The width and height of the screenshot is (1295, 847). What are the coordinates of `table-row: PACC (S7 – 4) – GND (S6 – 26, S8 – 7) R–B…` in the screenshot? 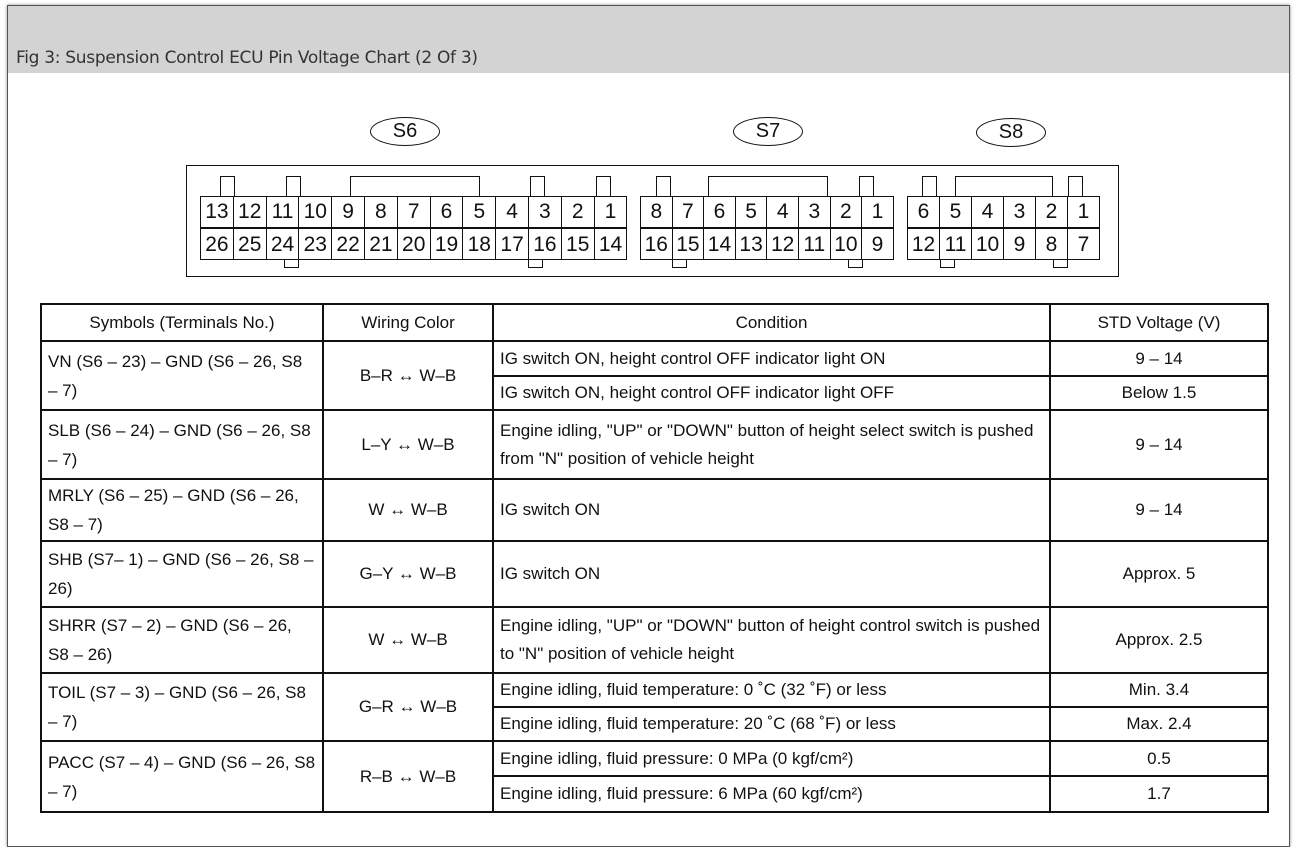 It's located at (654, 776).